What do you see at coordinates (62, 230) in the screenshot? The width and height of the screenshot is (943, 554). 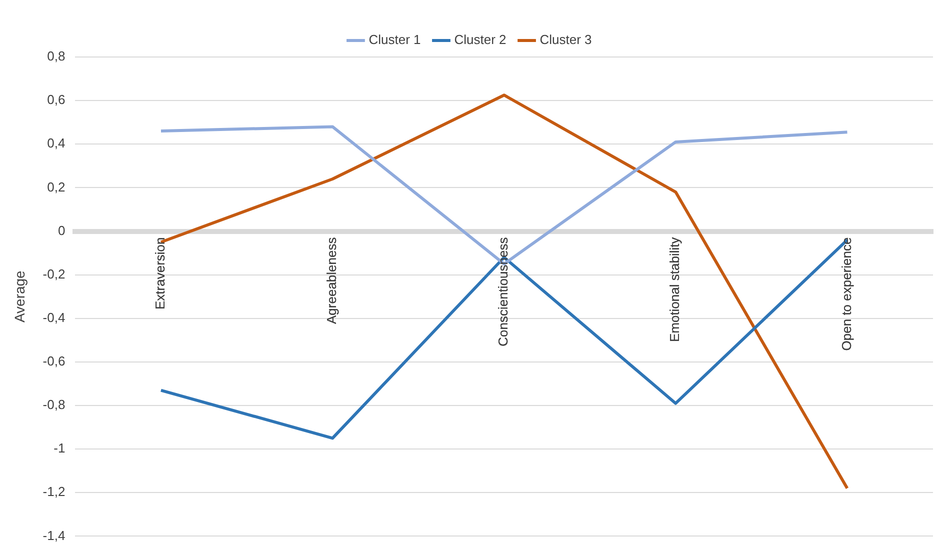 I see `y-tick-label: 0` at bounding box center [62, 230].